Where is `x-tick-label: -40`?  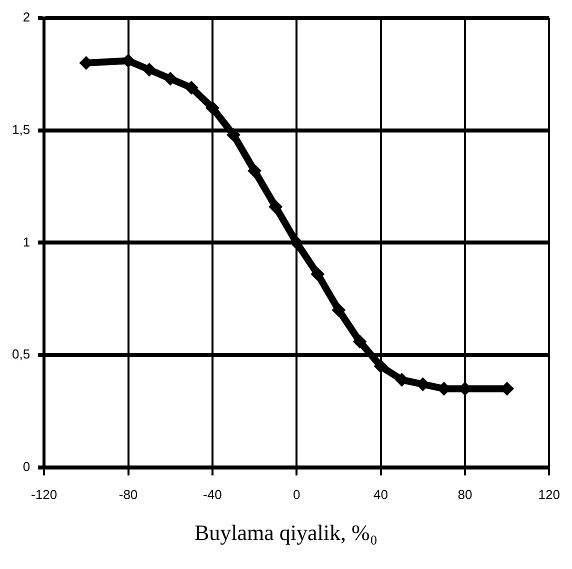 x-tick-label: -40 is located at coordinates (212, 494).